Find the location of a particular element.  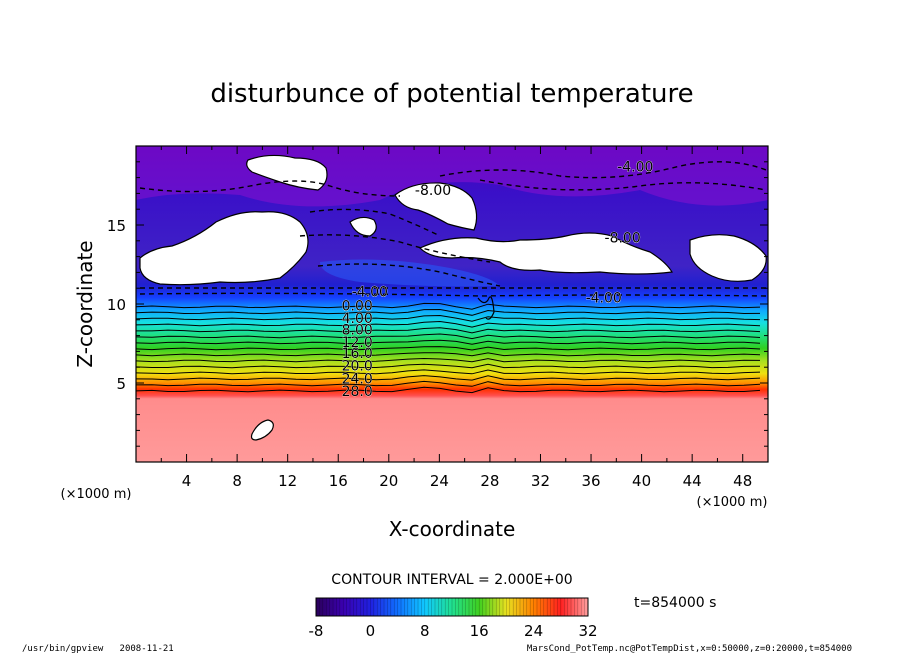

y-tick-label: 10 is located at coordinates (116, 305).